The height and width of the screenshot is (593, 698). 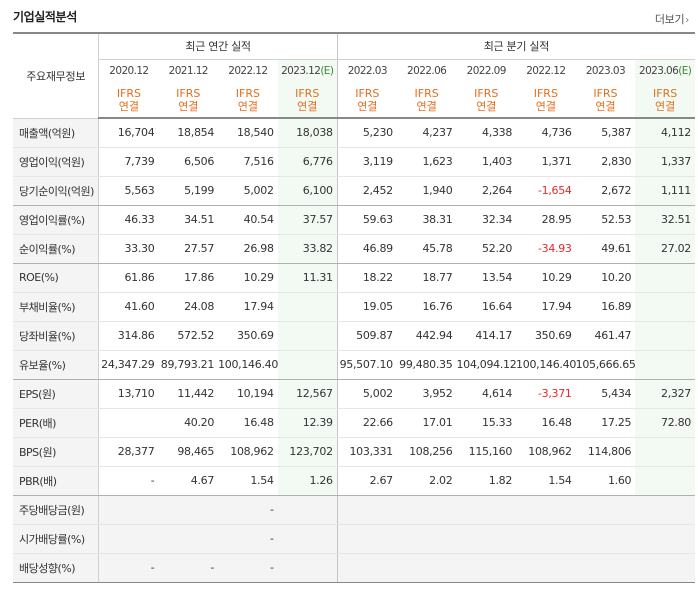 What do you see at coordinates (56, 278) in the screenshot?
I see `row-label: ROE(%)` at bounding box center [56, 278].